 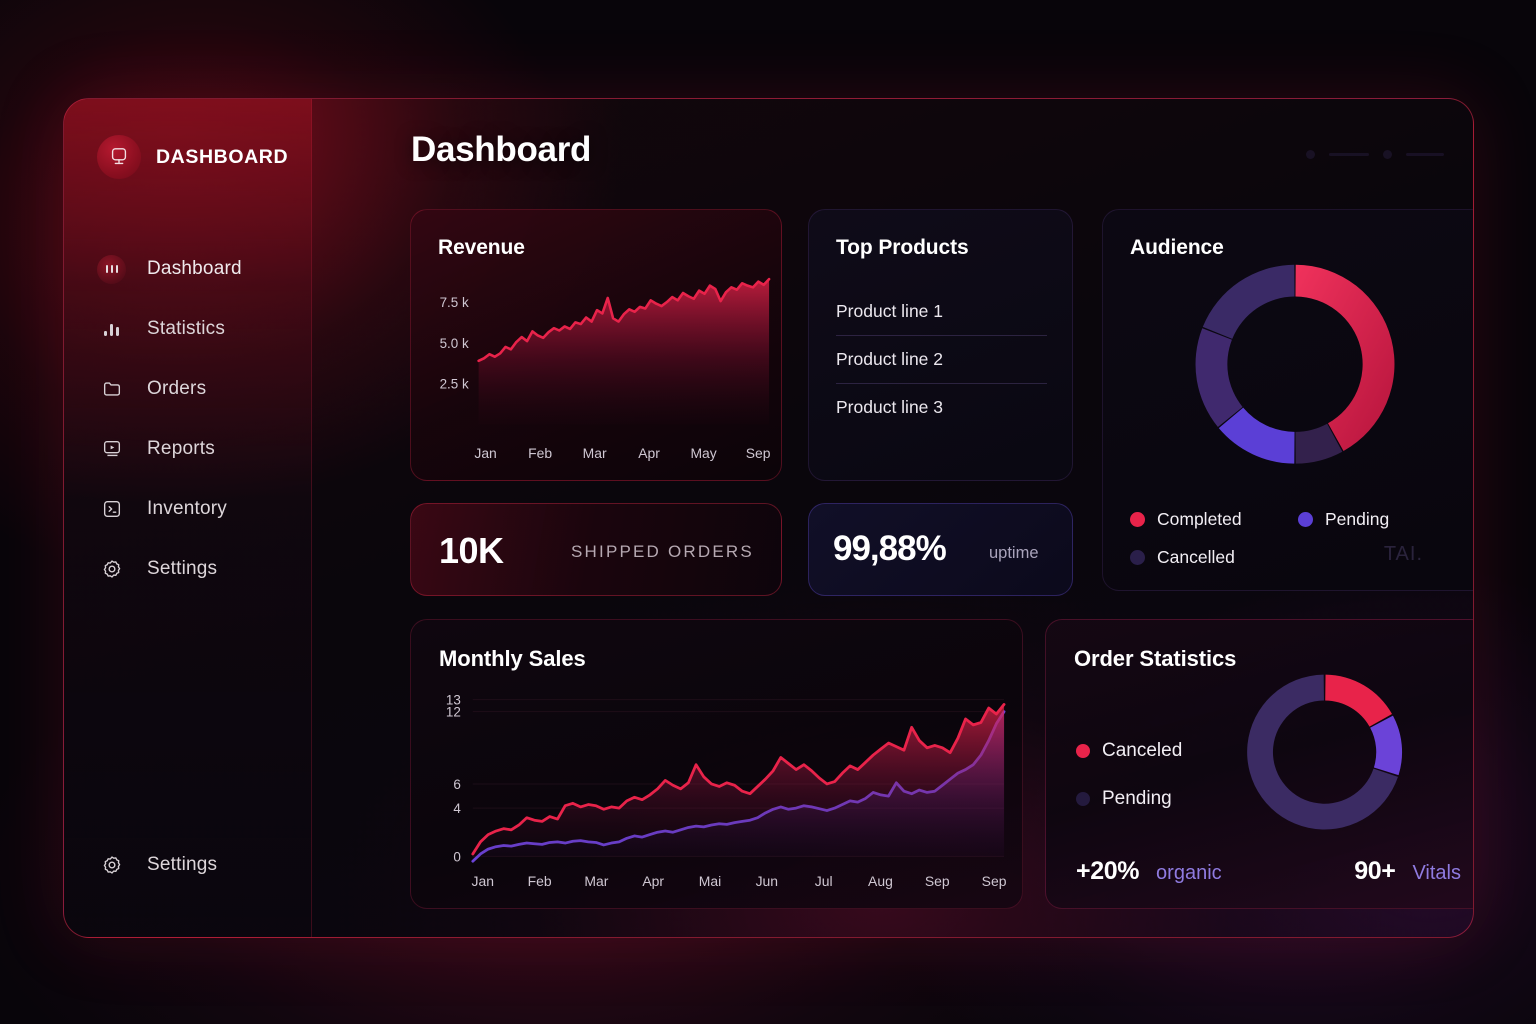 What do you see at coordinates (1177, 247) in the screenshot?
I see `audience-title: Audience` at bounding box center [1177, 247].